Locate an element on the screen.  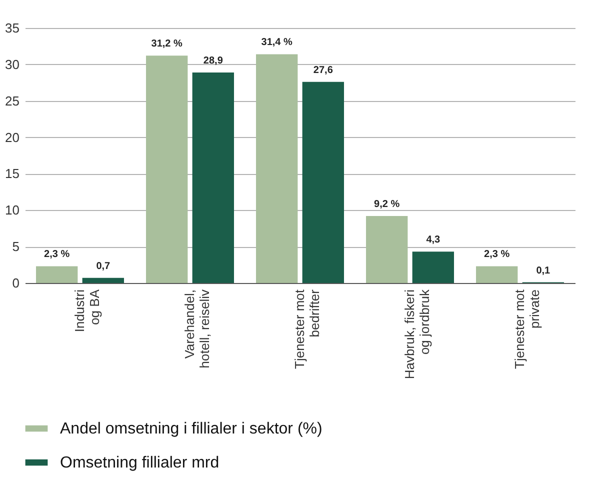
legend-label: Omsetning fillialer mrd is located at coordinates (140, 463).